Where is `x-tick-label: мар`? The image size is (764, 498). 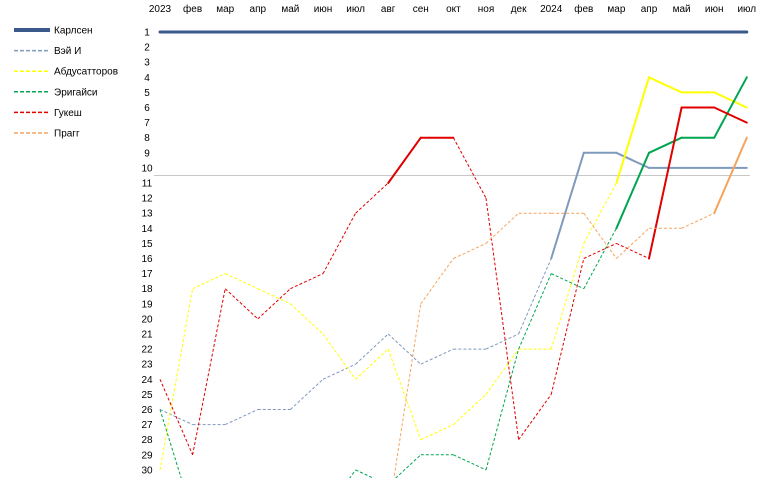
x-tick-label: мар is located at coordinates (225, 9).